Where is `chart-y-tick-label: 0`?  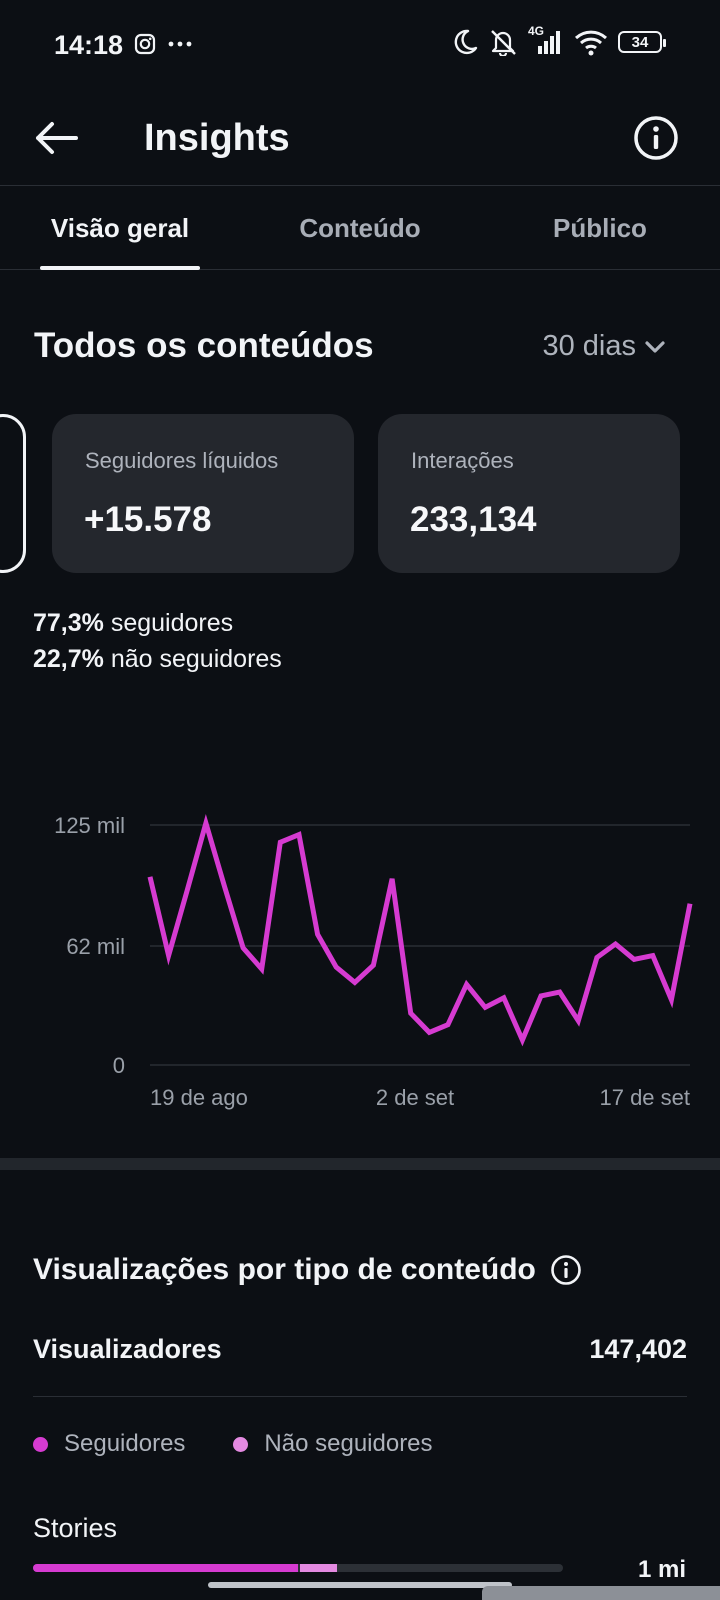 chart-y-tick-label: 0 is located at coordinates (119, 1065).